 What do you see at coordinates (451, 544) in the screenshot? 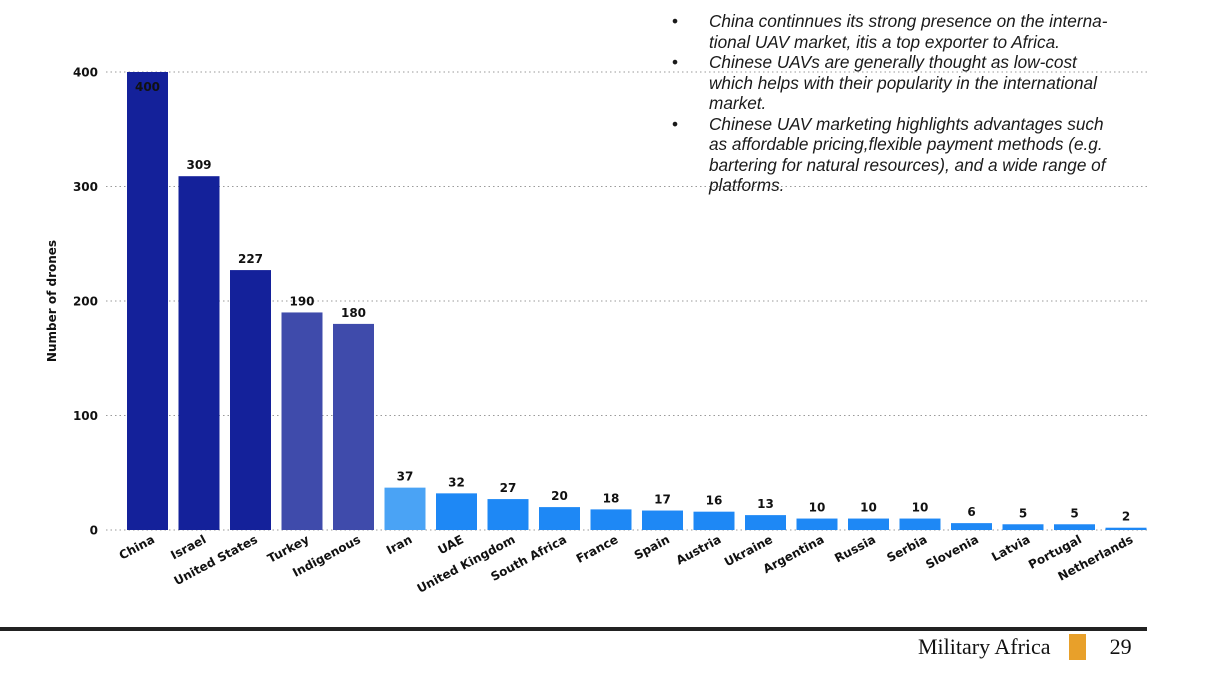
I see `x-category-label: UAE` at bounding box center [451, 544].